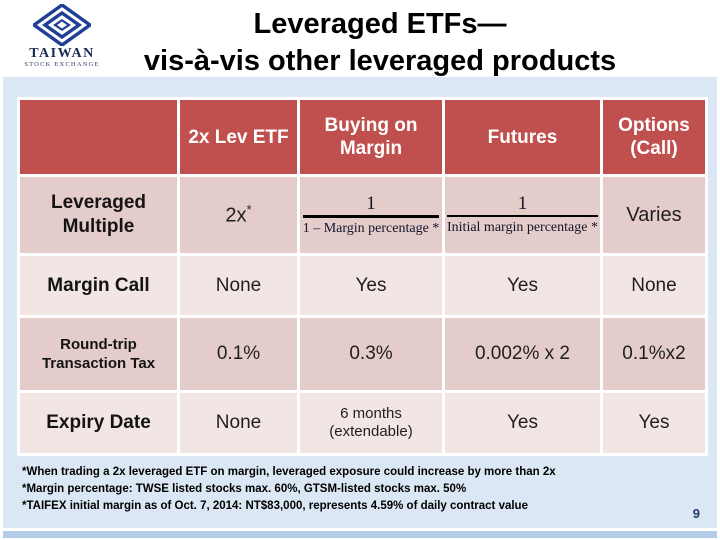 This screenshot has width=720, height=540. I want to click on cell-leverage-futures: 1 Initial margin percentage *, so click(522, 215).